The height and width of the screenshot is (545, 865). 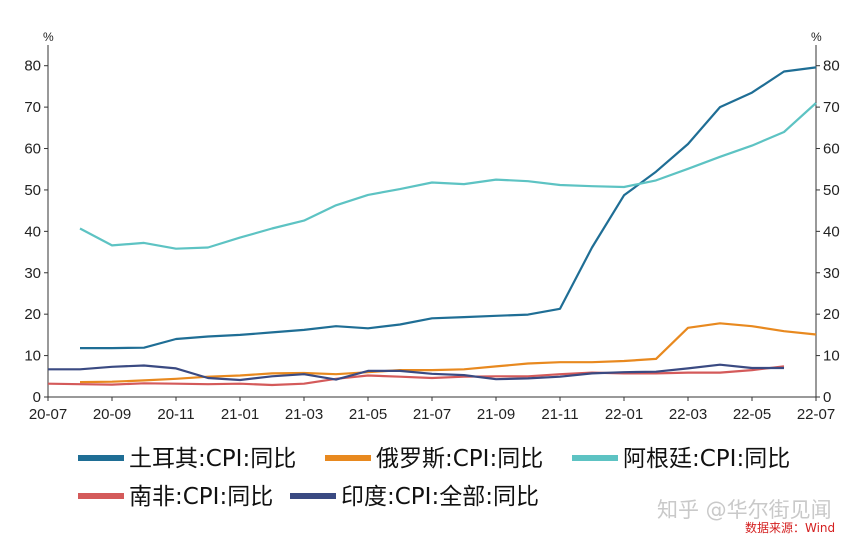 I want to click on x-tick-label: 22-03, so click(x=688, y=414).